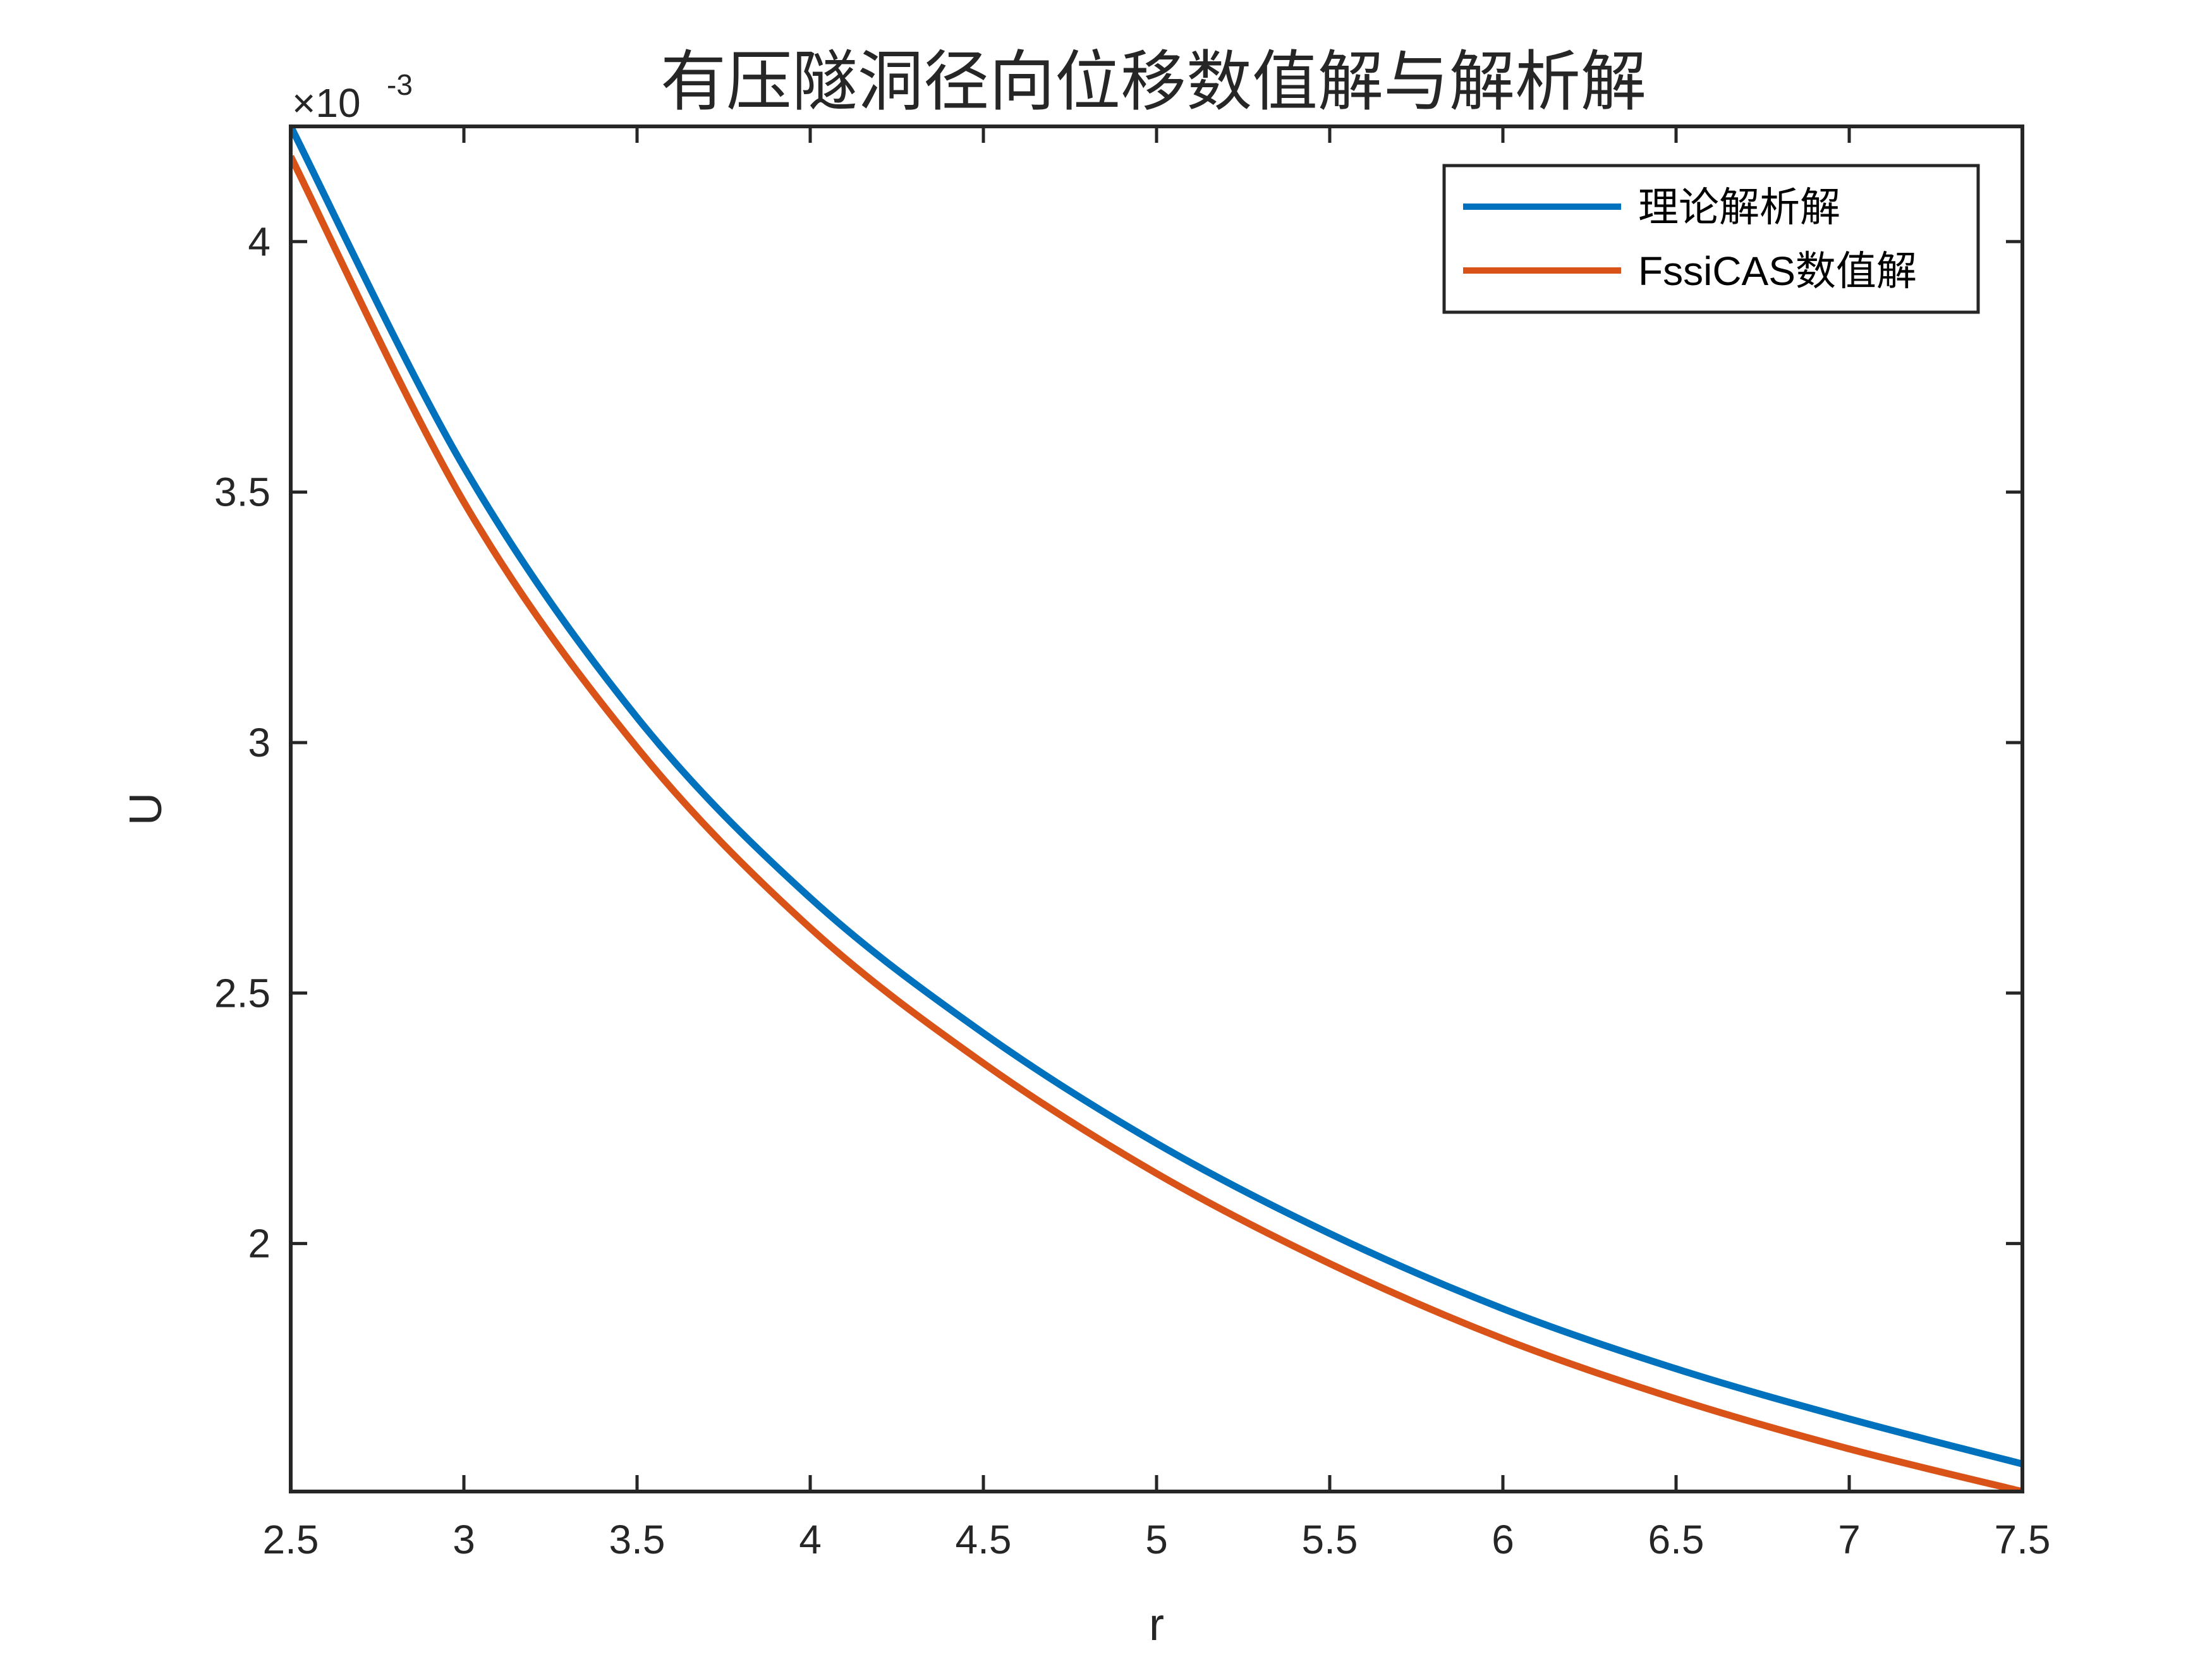 This screenshot has height=1659, width=2212. What do you see at coordinates (1156, 1539) in the screenshot?
I see `x-tick-label: 5` at bounding box center [1156, 1539].